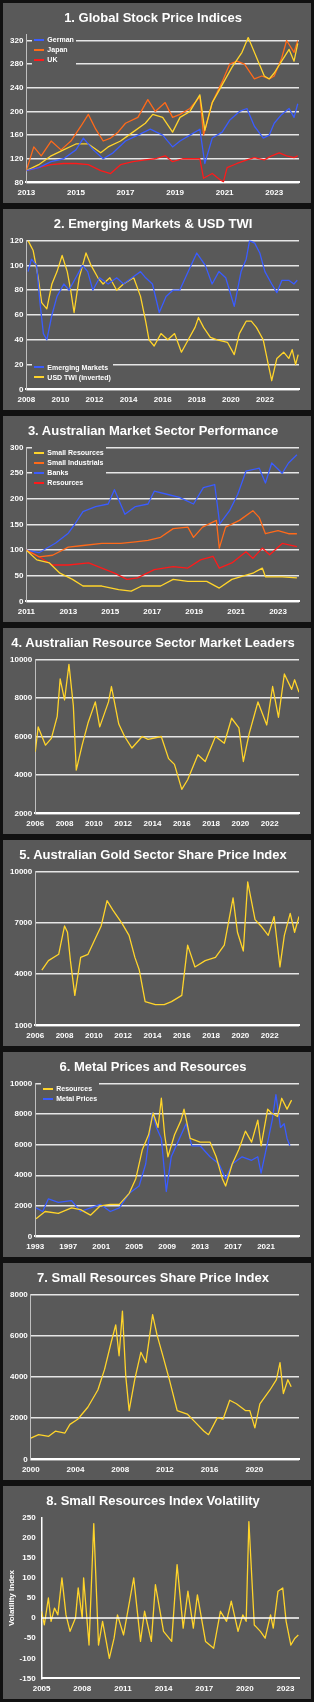 The height and width of the screenshot is (1702, 314). I want to click on y-tick-label: 300, so click(16, 447).